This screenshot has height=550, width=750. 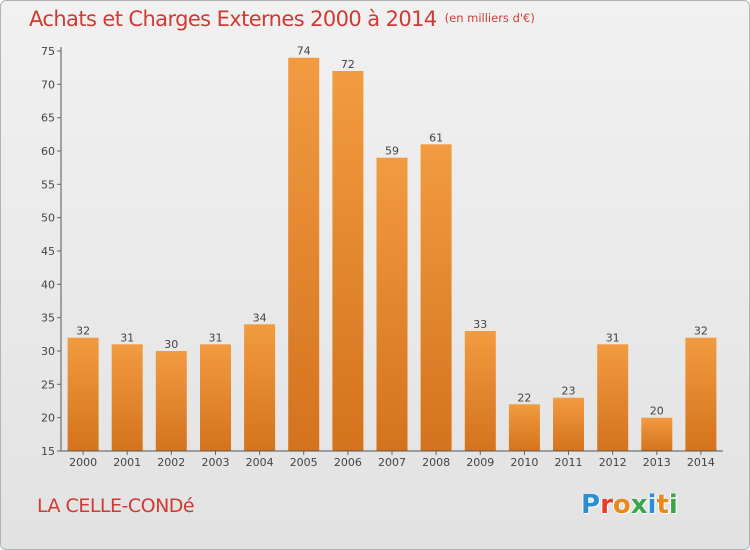 What do you see at coordinates (215, 397) in the screenshot?
I see `bar-2003` at bounding box center [215, 397].